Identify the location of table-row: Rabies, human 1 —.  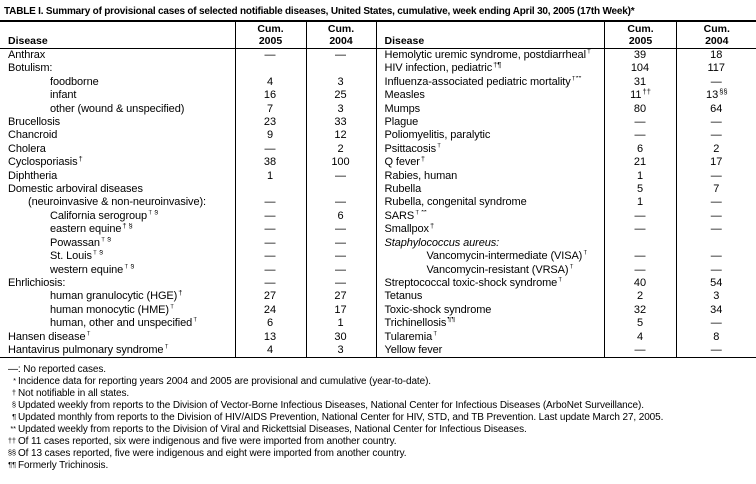
(566, 176).